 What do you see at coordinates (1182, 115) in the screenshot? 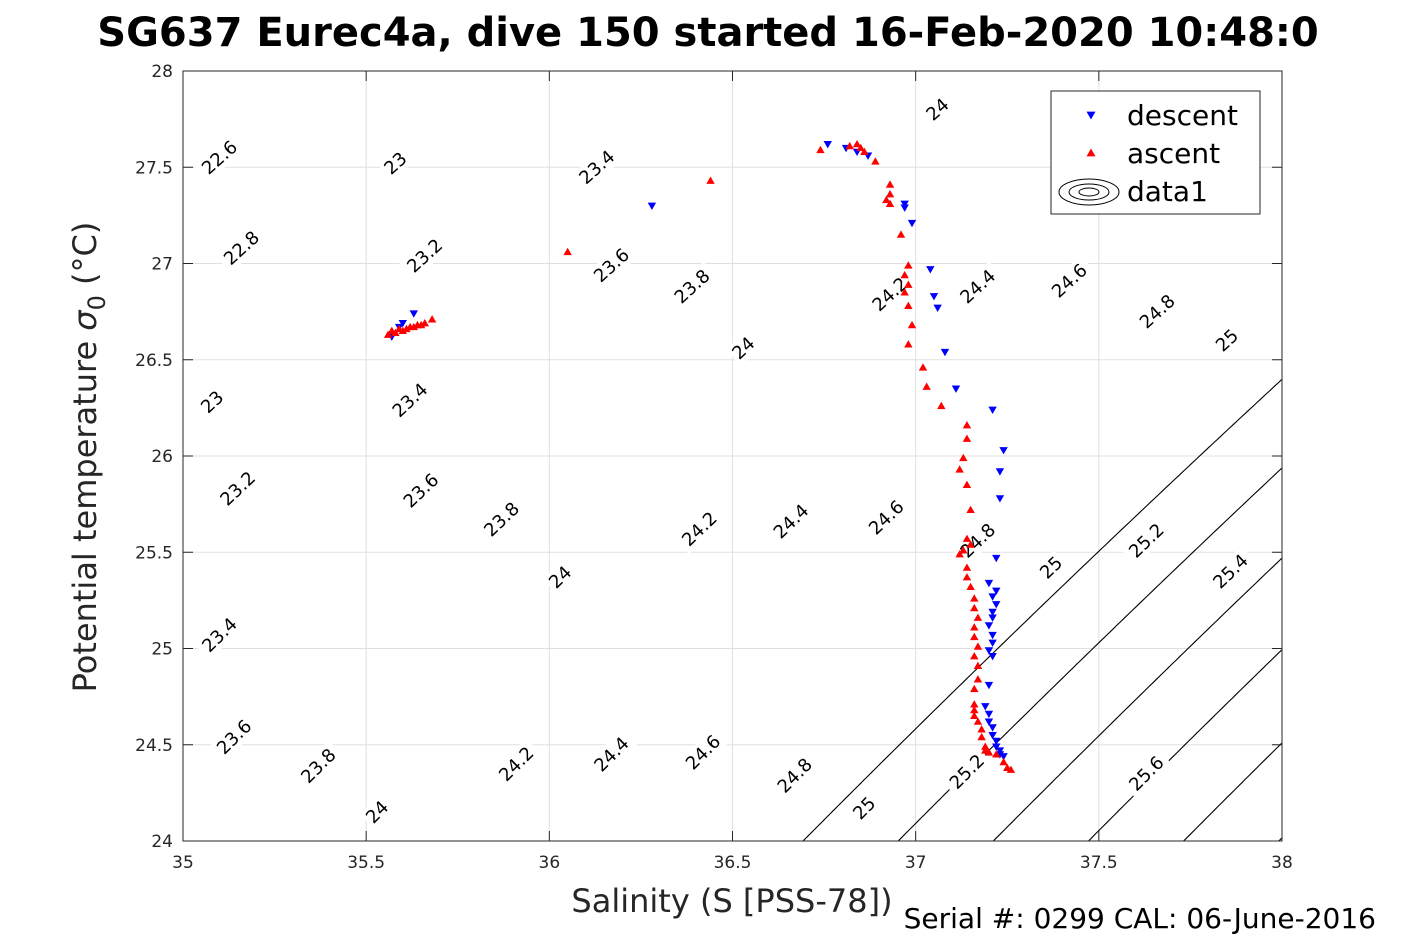
I see `legend-label-descent: descent` at bounding box center [1182, 115].